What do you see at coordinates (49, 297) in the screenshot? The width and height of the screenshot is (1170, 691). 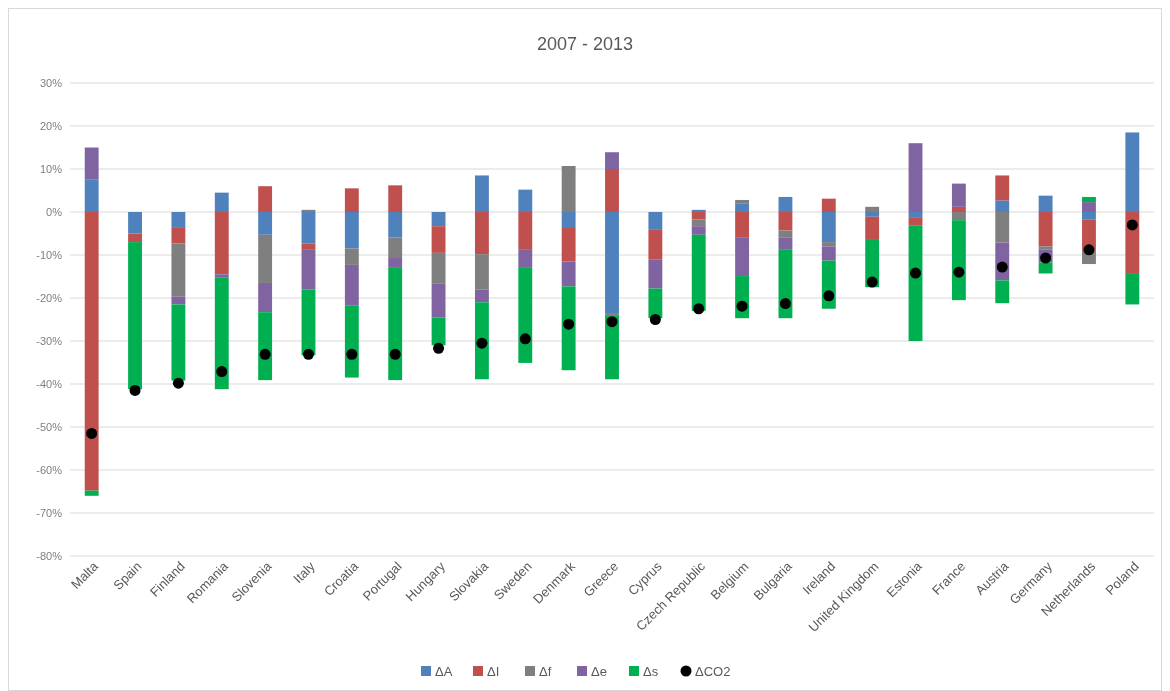 I see `y-tick-label: -20%` at bounding box center [49, 297].